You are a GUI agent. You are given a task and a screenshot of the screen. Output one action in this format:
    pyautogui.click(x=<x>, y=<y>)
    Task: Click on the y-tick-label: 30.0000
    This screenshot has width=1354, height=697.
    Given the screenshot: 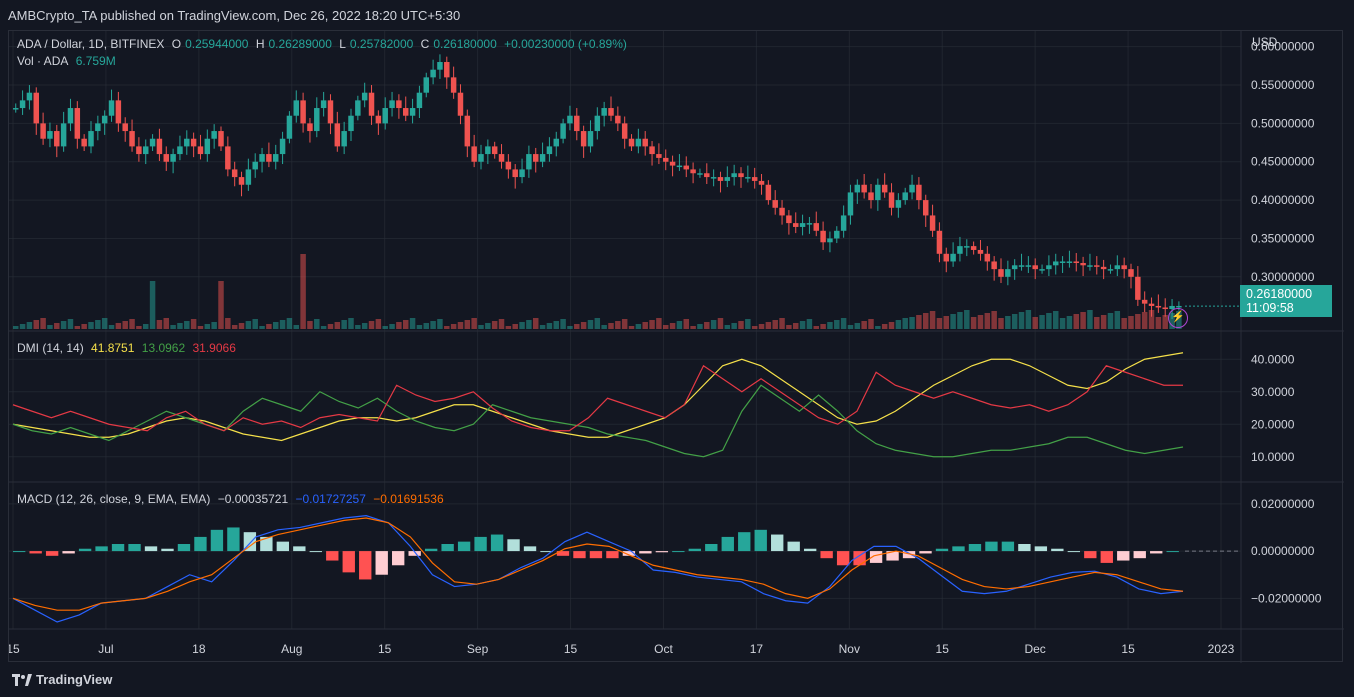 What is the action you would take?
    pyautogui.click(x=1273, y=392)
    